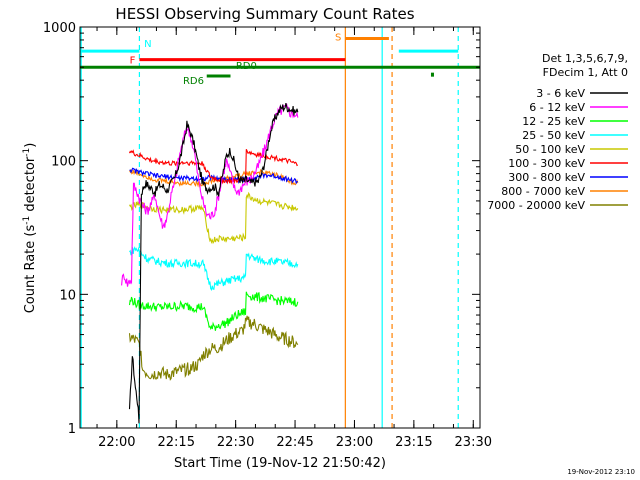  Describe the element at coordinates (338, 38) in the screenshot. I see `flag-label-s: S` at that location.